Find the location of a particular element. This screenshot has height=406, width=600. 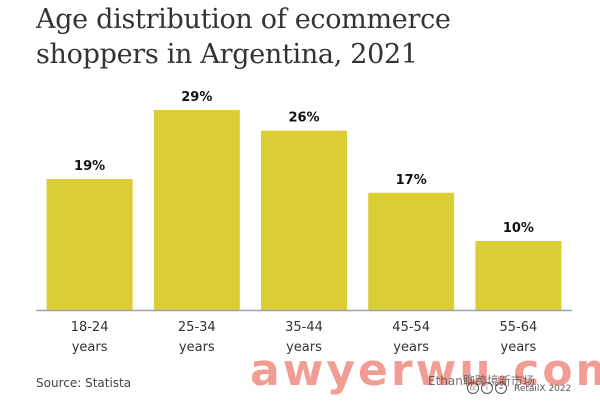

data-label: 26% is located at coordinates (303, 118).